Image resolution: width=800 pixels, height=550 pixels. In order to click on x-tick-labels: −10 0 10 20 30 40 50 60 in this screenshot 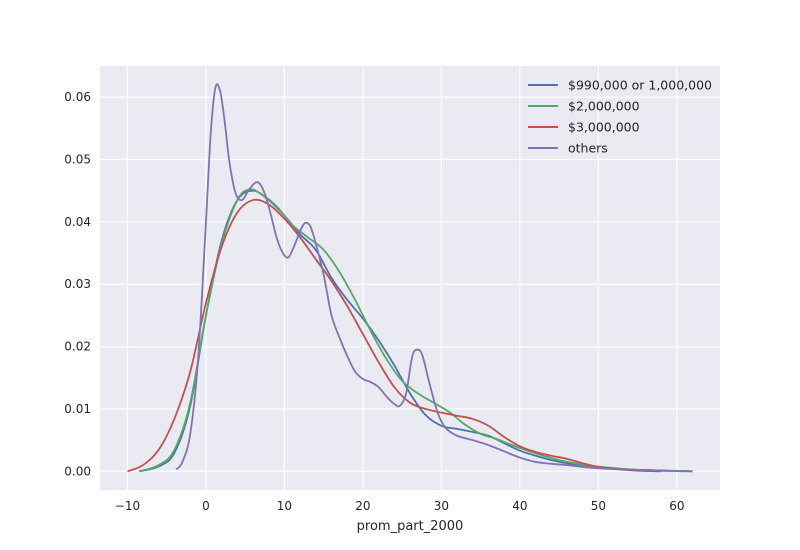, I will do `click(400, 506)`.